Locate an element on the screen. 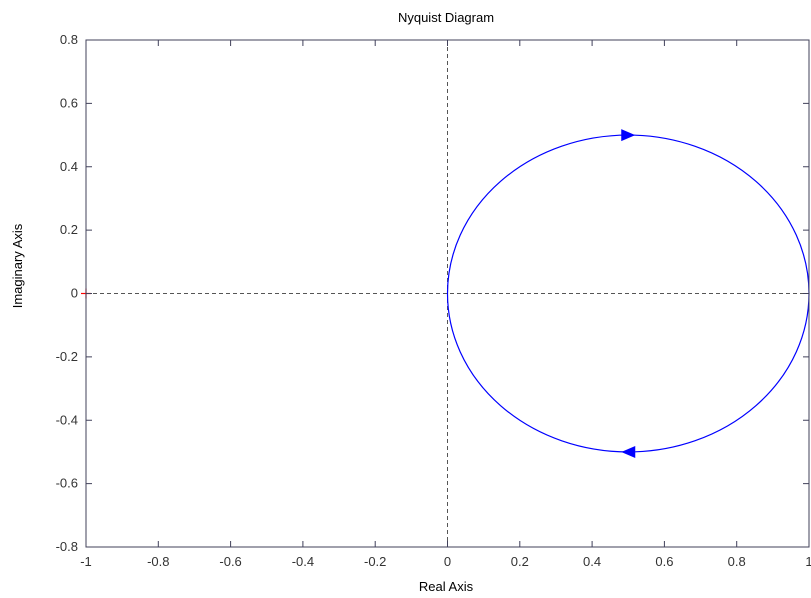 This screenshot has height=598, width=811. x-tick-label: 0.2 is located at coordinates (520, 561).